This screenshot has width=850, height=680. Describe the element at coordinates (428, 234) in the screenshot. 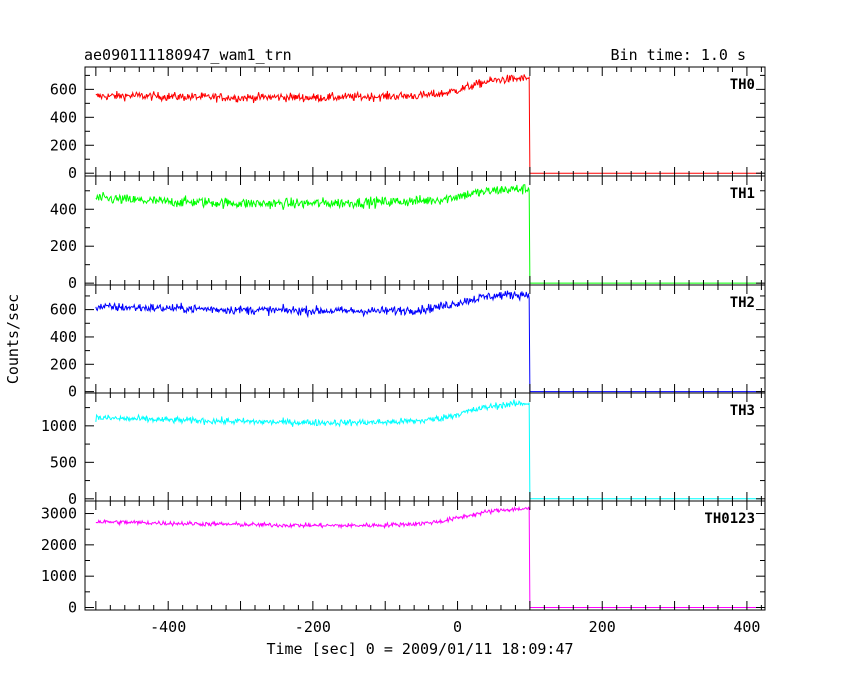

I see `series-line-th1` at that location.